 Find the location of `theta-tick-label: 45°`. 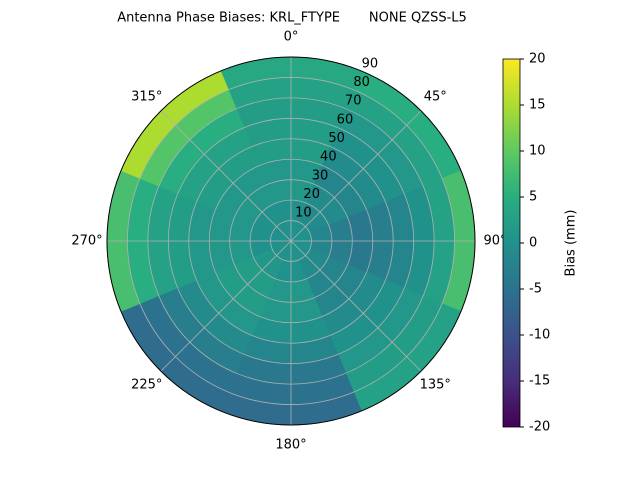

theta-tick-label: 45° is located at coordinates (435, 96).